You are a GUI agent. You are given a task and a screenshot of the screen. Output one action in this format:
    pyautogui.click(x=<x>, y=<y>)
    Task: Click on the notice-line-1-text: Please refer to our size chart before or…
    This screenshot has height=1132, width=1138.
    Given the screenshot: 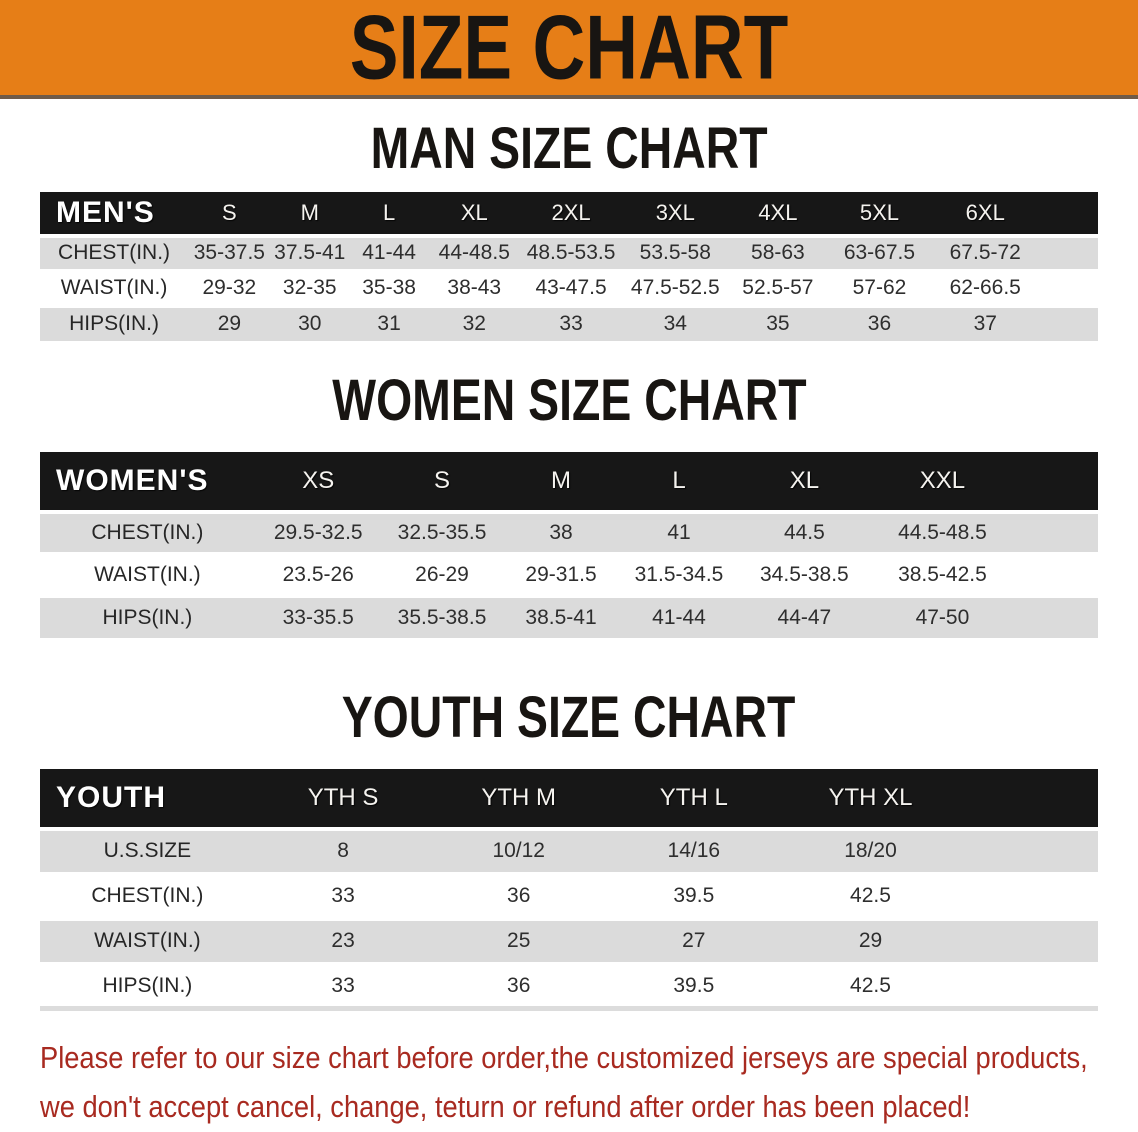 What is the action you would take?
    pyautogui.click(x=564, y=1058)
    